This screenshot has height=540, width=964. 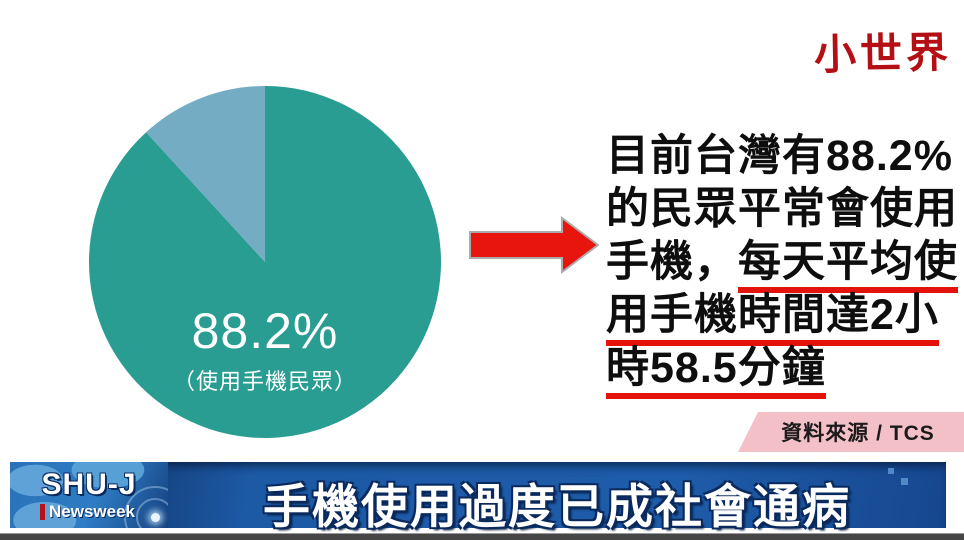 I want to click on logo-text-main: SHU-J, so click(x=89, y=484).